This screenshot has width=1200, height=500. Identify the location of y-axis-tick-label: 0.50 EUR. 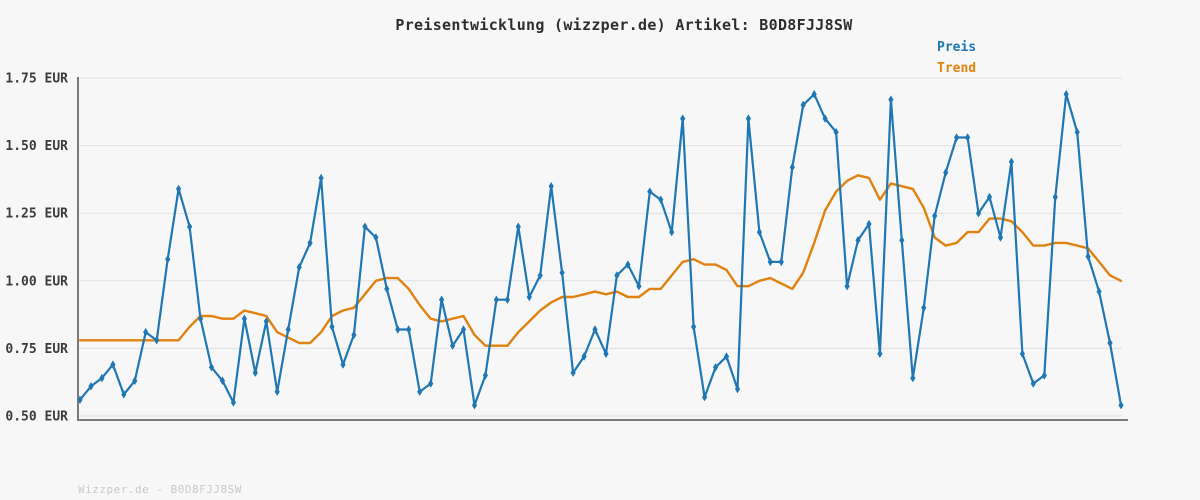
(36, 417).